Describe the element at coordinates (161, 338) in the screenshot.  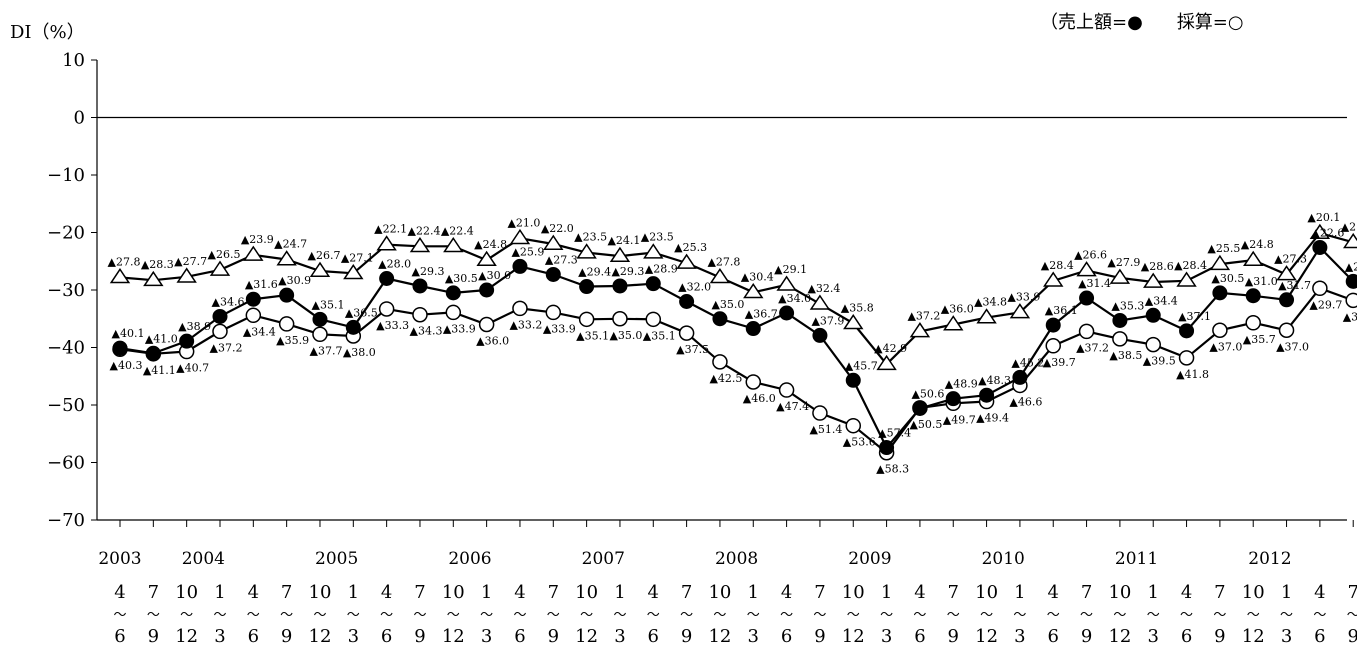
I see `data-label-sales: ▲41.0` at that location.